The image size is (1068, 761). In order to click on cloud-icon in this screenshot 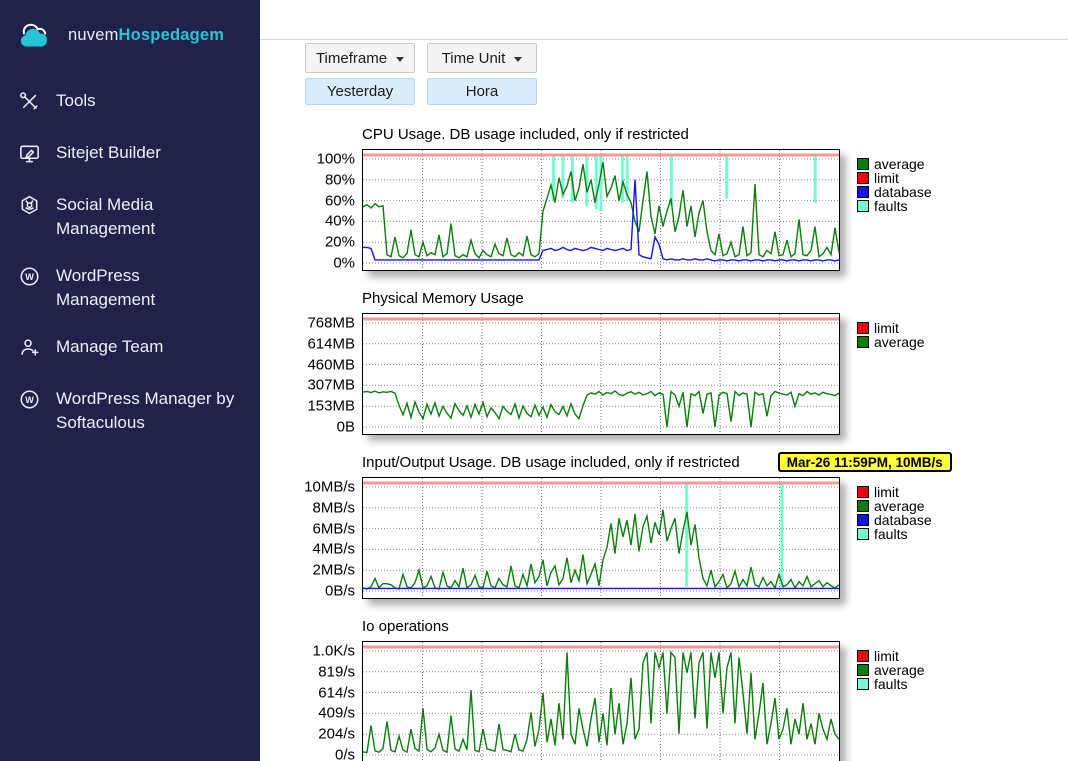, I will do `click(34, 35)`.